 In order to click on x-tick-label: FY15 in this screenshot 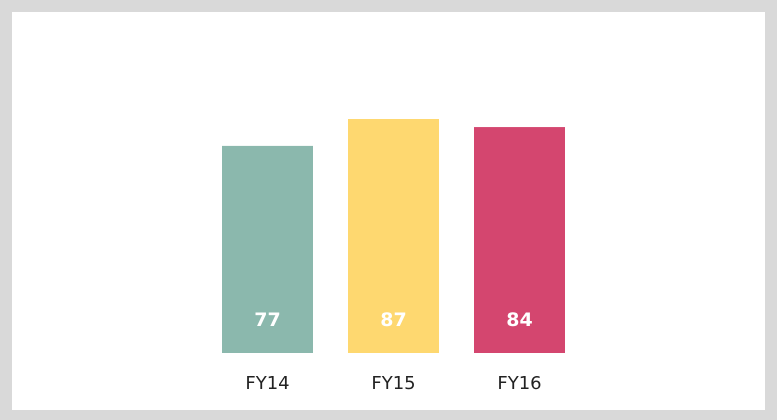, I will do `click(393, 383)`.